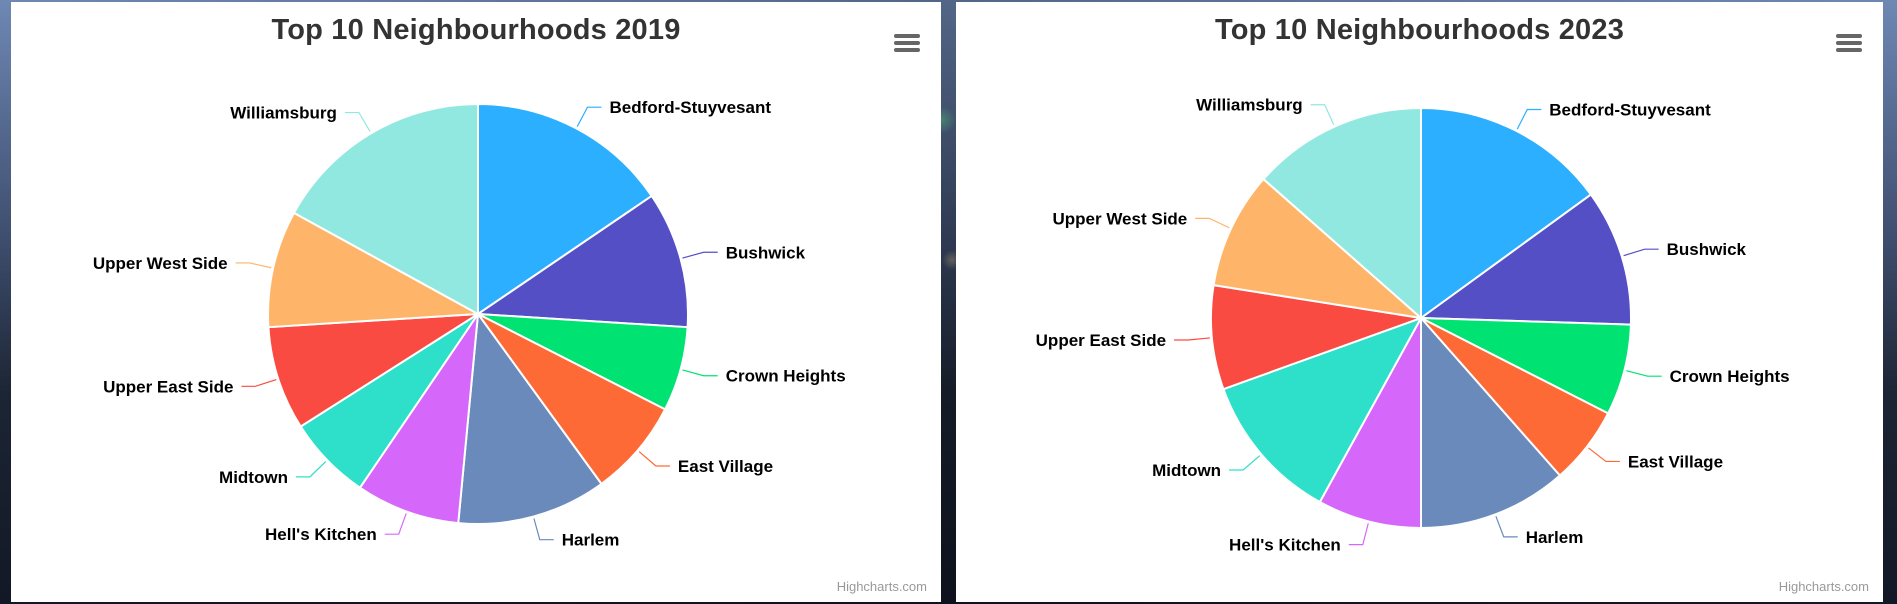  I want to click on chart-title: Top 10 Neighbourhoods 2019, so click(476, 30).